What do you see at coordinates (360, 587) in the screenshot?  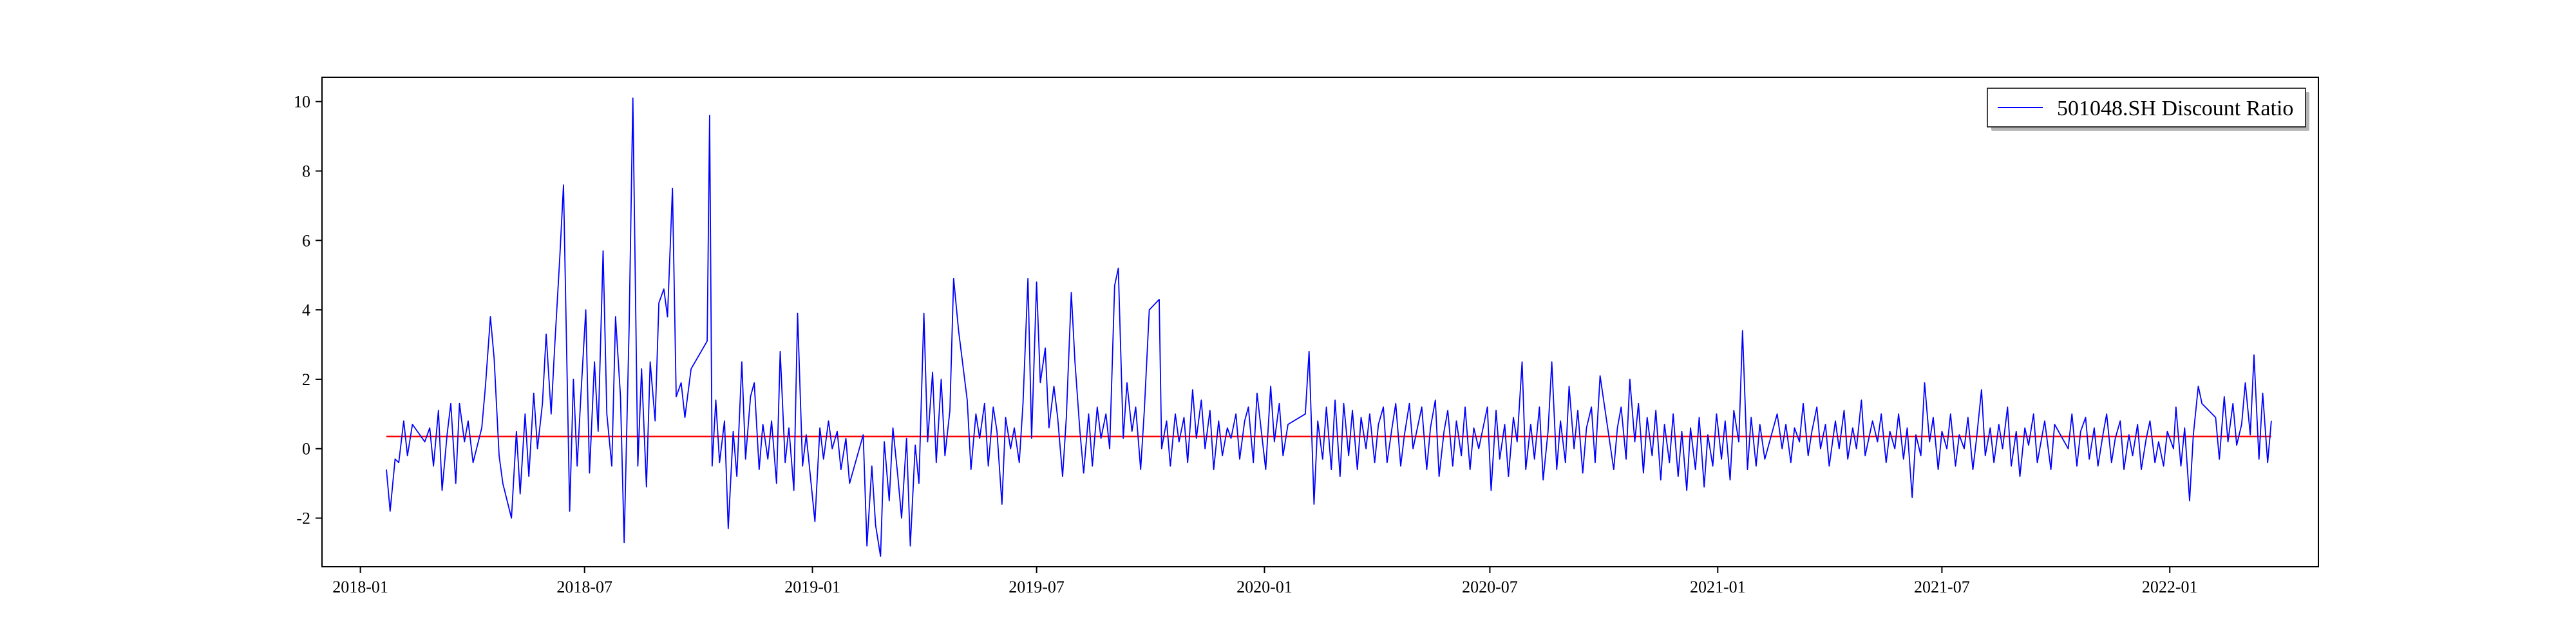 I see `x-tick-label: 2018-01` at bounding box center [360, 587].